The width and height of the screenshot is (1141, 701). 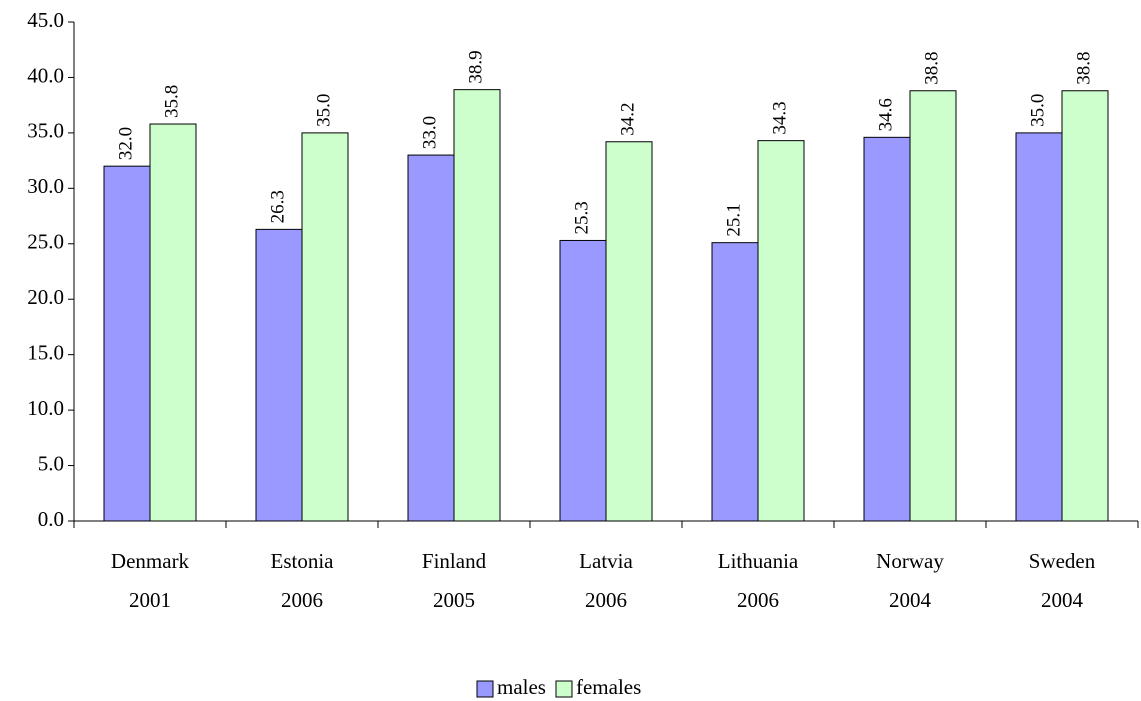 I want to click on x-tick-label: Denmark, so click(x=150, y=561).